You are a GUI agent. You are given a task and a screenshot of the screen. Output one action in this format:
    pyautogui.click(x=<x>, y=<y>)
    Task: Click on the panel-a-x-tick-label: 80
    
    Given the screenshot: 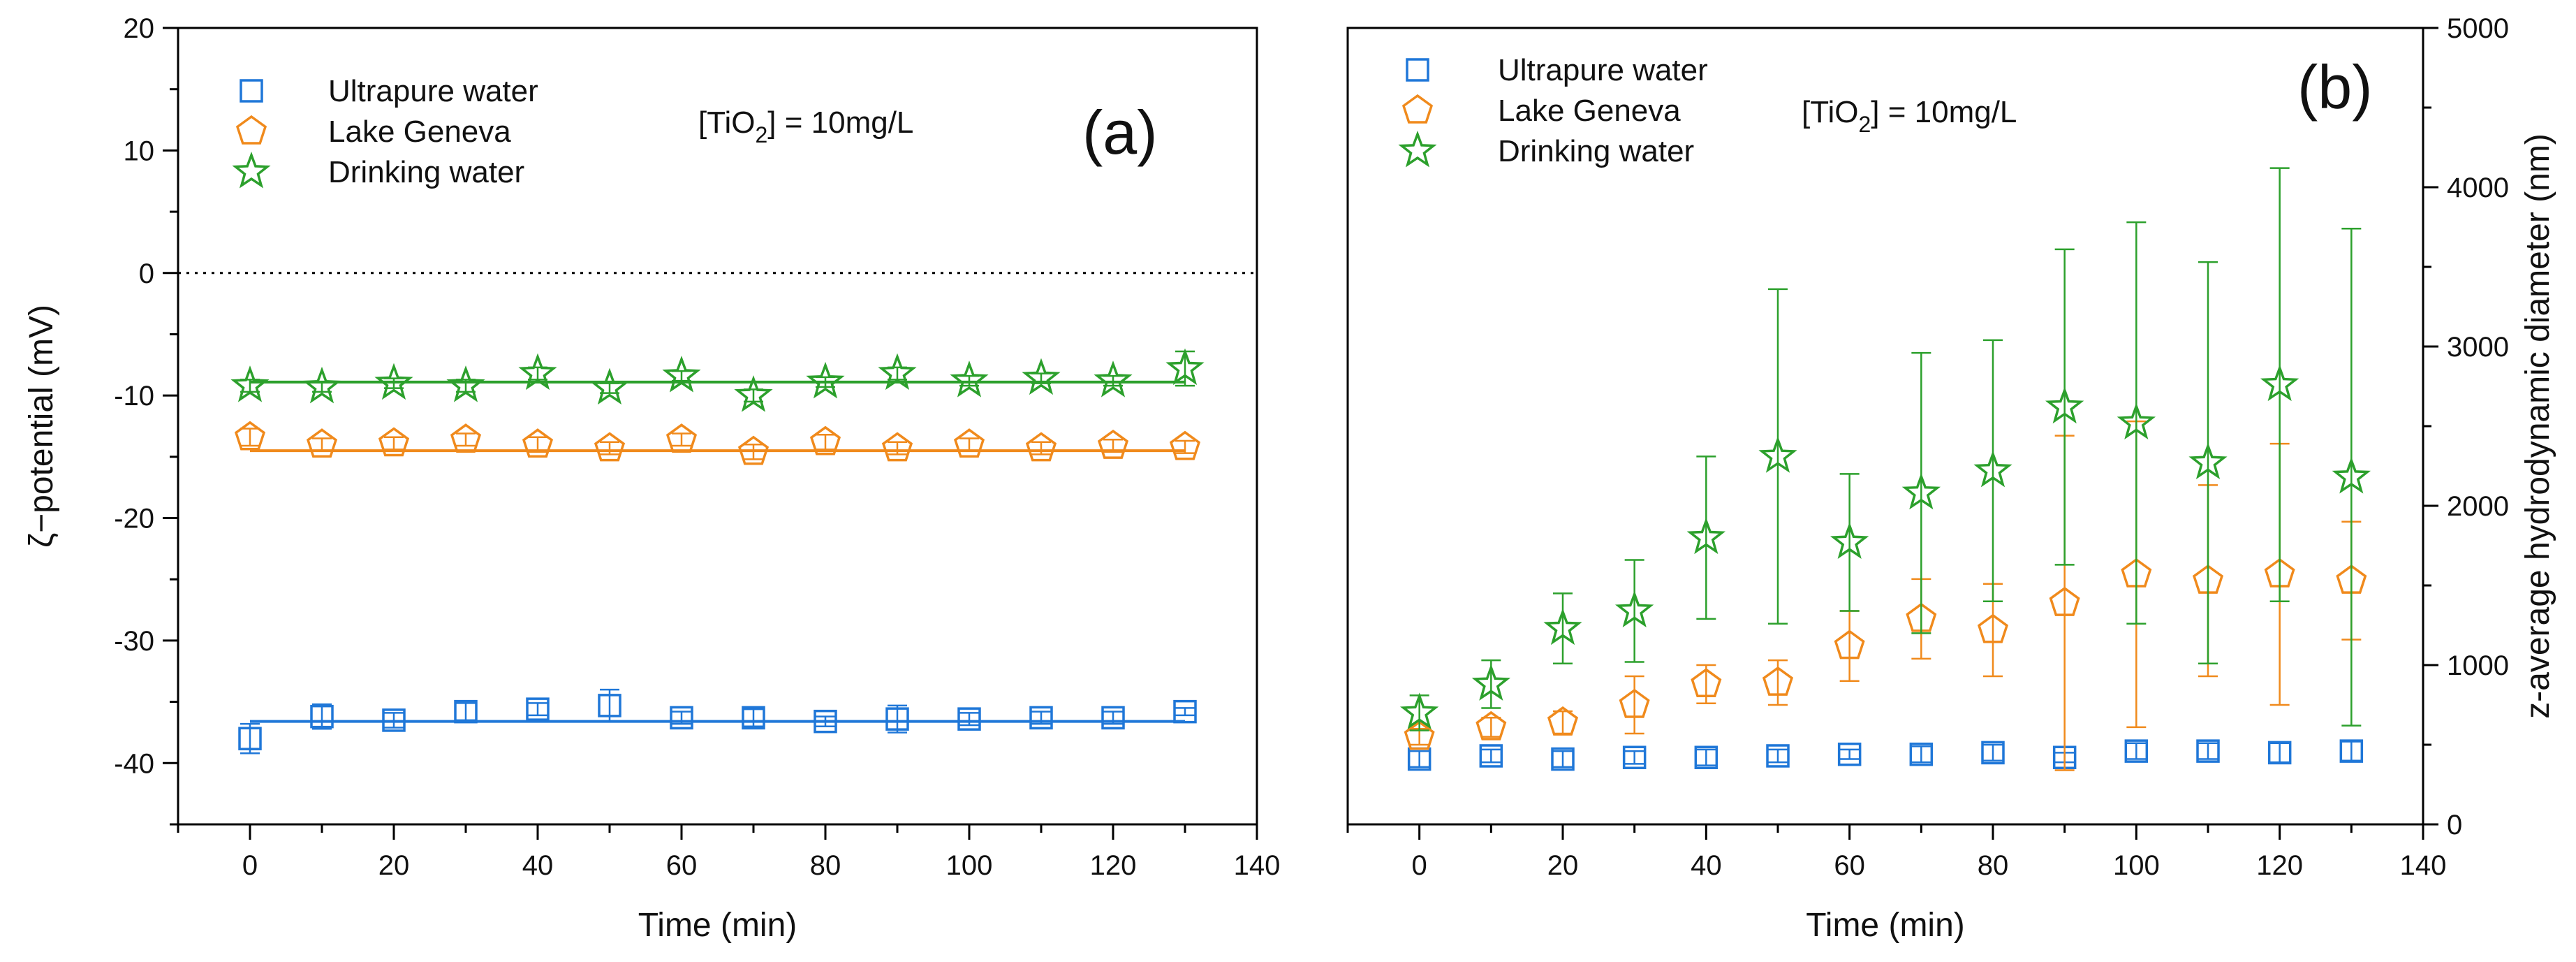 What is the action you would take?
    pyautogui.click(x=825, y=865)
    